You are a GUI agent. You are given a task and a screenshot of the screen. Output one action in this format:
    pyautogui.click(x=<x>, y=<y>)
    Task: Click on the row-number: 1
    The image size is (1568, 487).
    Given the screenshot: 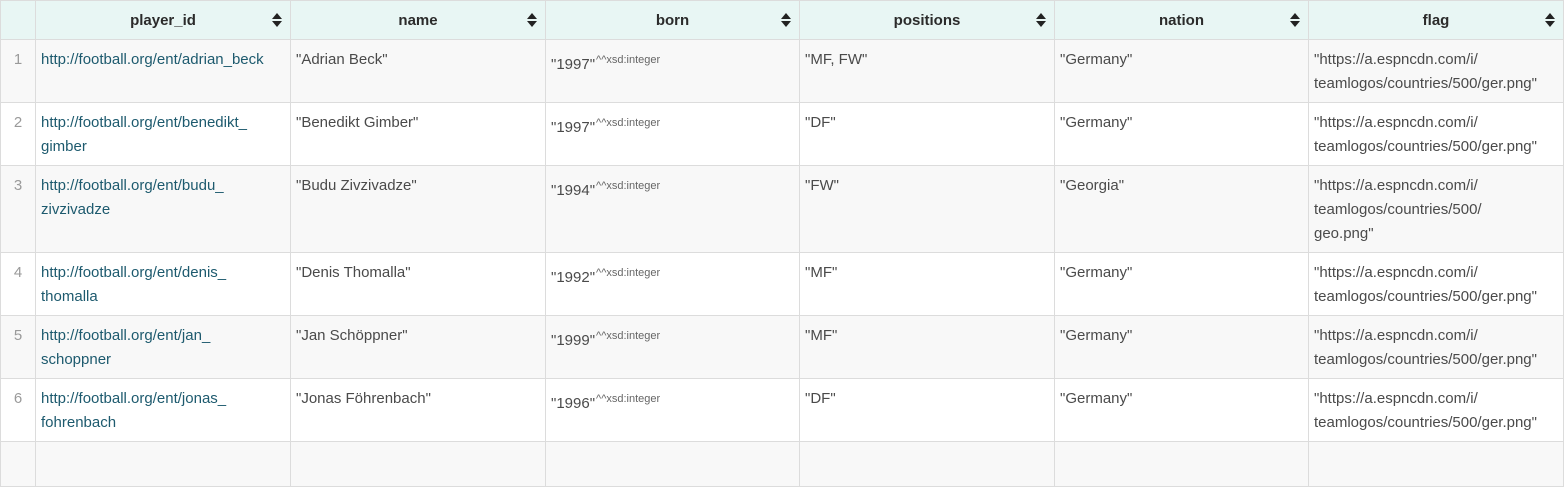 What is the action you would take?
    pyautogui.click(x=18, y=71)
    